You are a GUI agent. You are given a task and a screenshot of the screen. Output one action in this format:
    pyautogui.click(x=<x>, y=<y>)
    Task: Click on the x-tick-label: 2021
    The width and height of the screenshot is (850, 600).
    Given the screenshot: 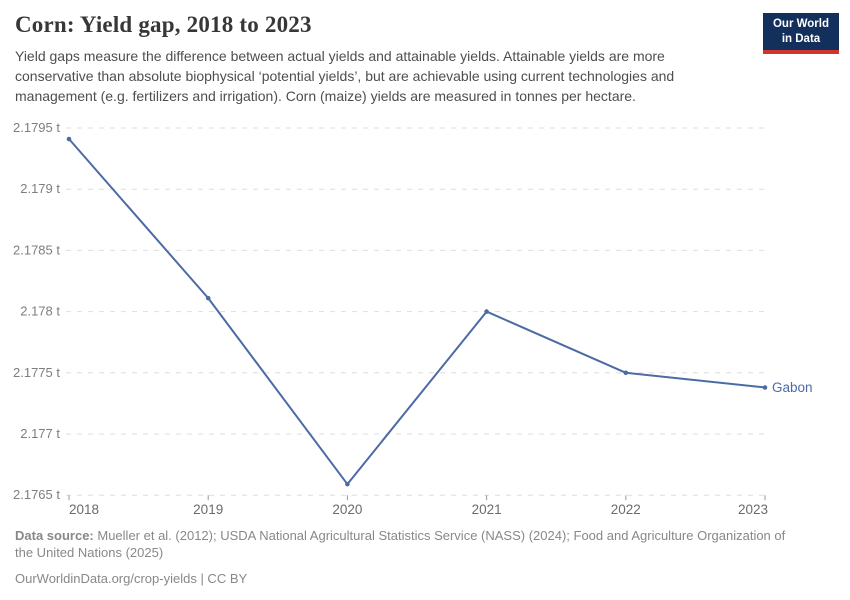 What is the action you would take?
    pyautogui.click(x=487, y=509)
    